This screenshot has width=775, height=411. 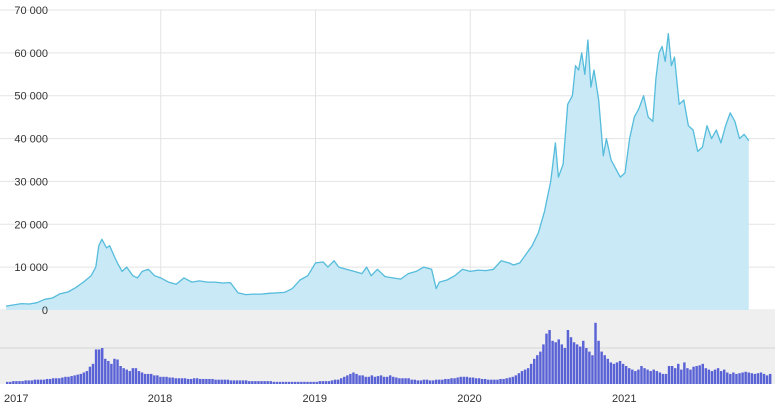 I want to click on volume-bars, so click(x=389, y=353).